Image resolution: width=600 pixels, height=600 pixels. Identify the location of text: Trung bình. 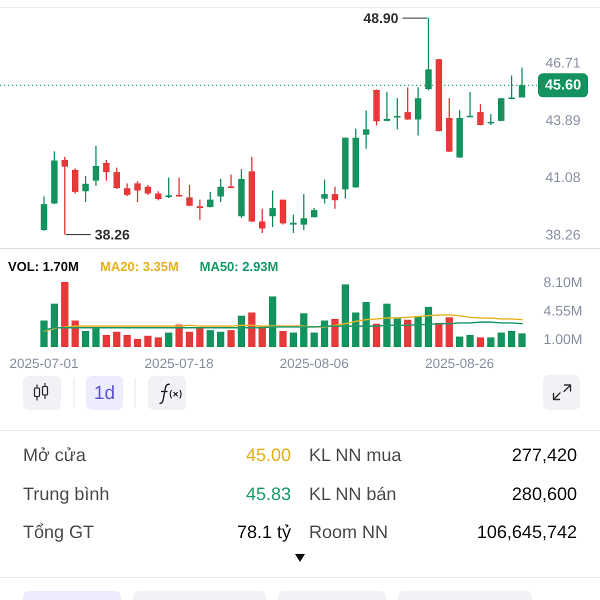
(66, 494).